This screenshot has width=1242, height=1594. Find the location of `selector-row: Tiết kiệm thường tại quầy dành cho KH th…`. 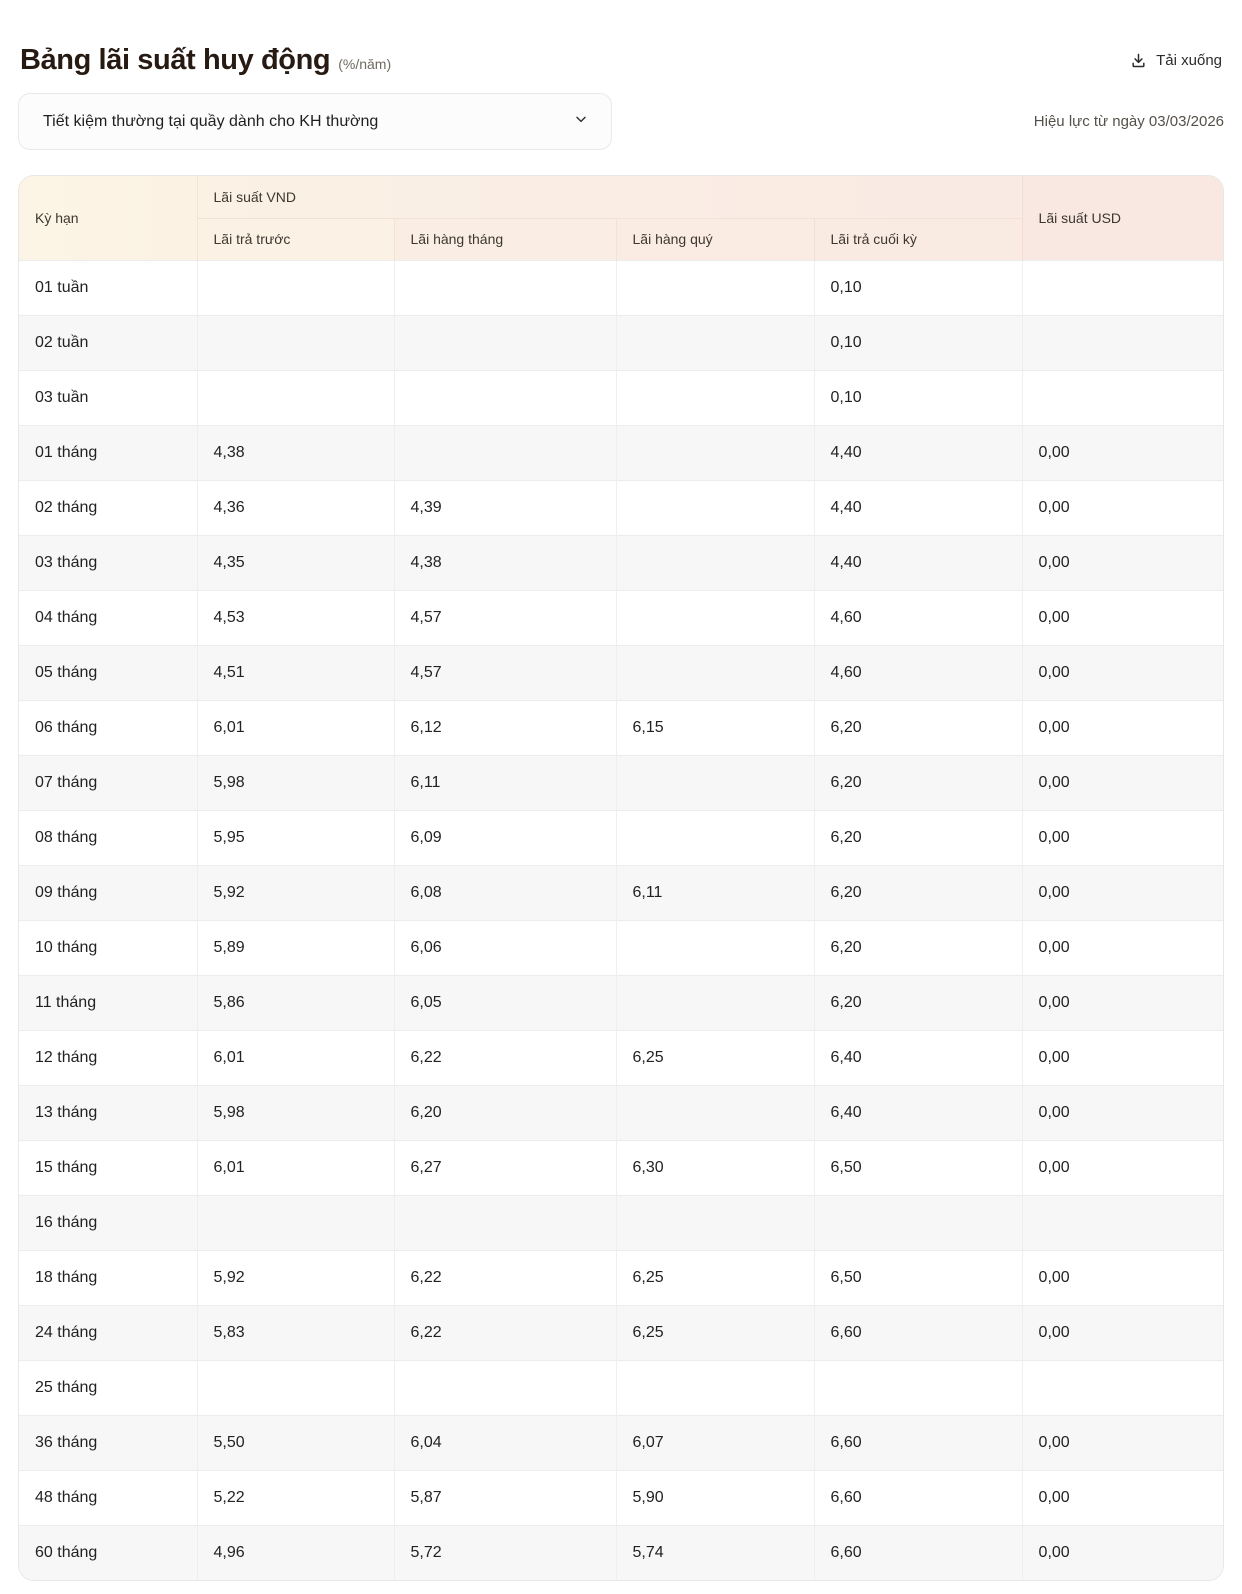

selector-row: Tiết kiệm thường tại quầy dành cho KH th… is located at coordinates (621, 121).